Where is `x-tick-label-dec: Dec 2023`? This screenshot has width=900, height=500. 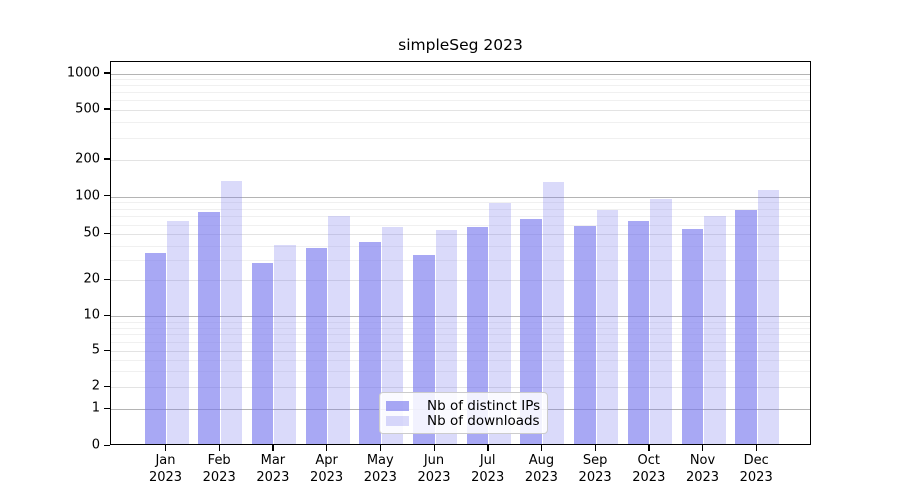
x-tick-label-dec: Dec 2023 is located at coordinates (756, 469).